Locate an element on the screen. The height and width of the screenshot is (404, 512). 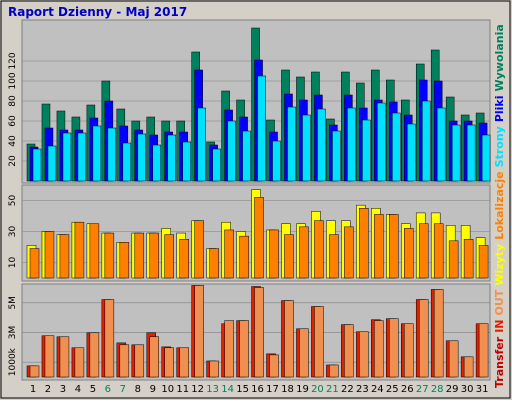
x-tick-label: 17 is located at coordinates (272, 389).